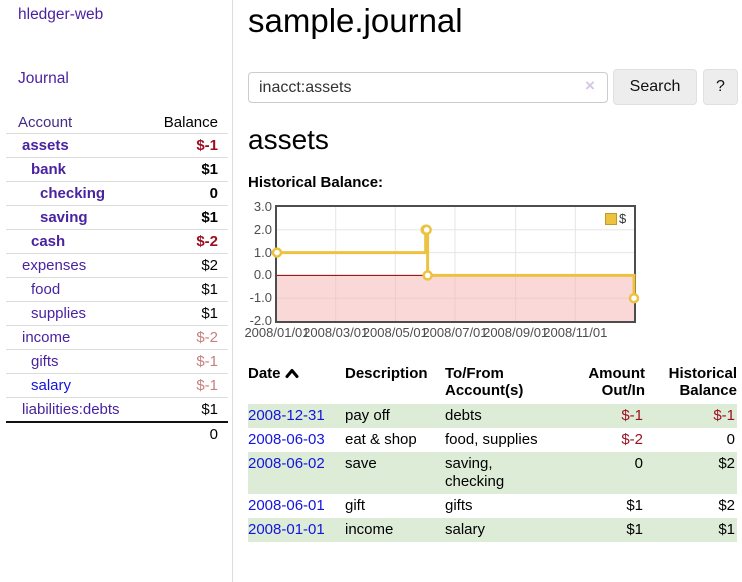 The height and width of the screenshot is (582, 742). I want to click on account-balance: 0, so click(213, 193).